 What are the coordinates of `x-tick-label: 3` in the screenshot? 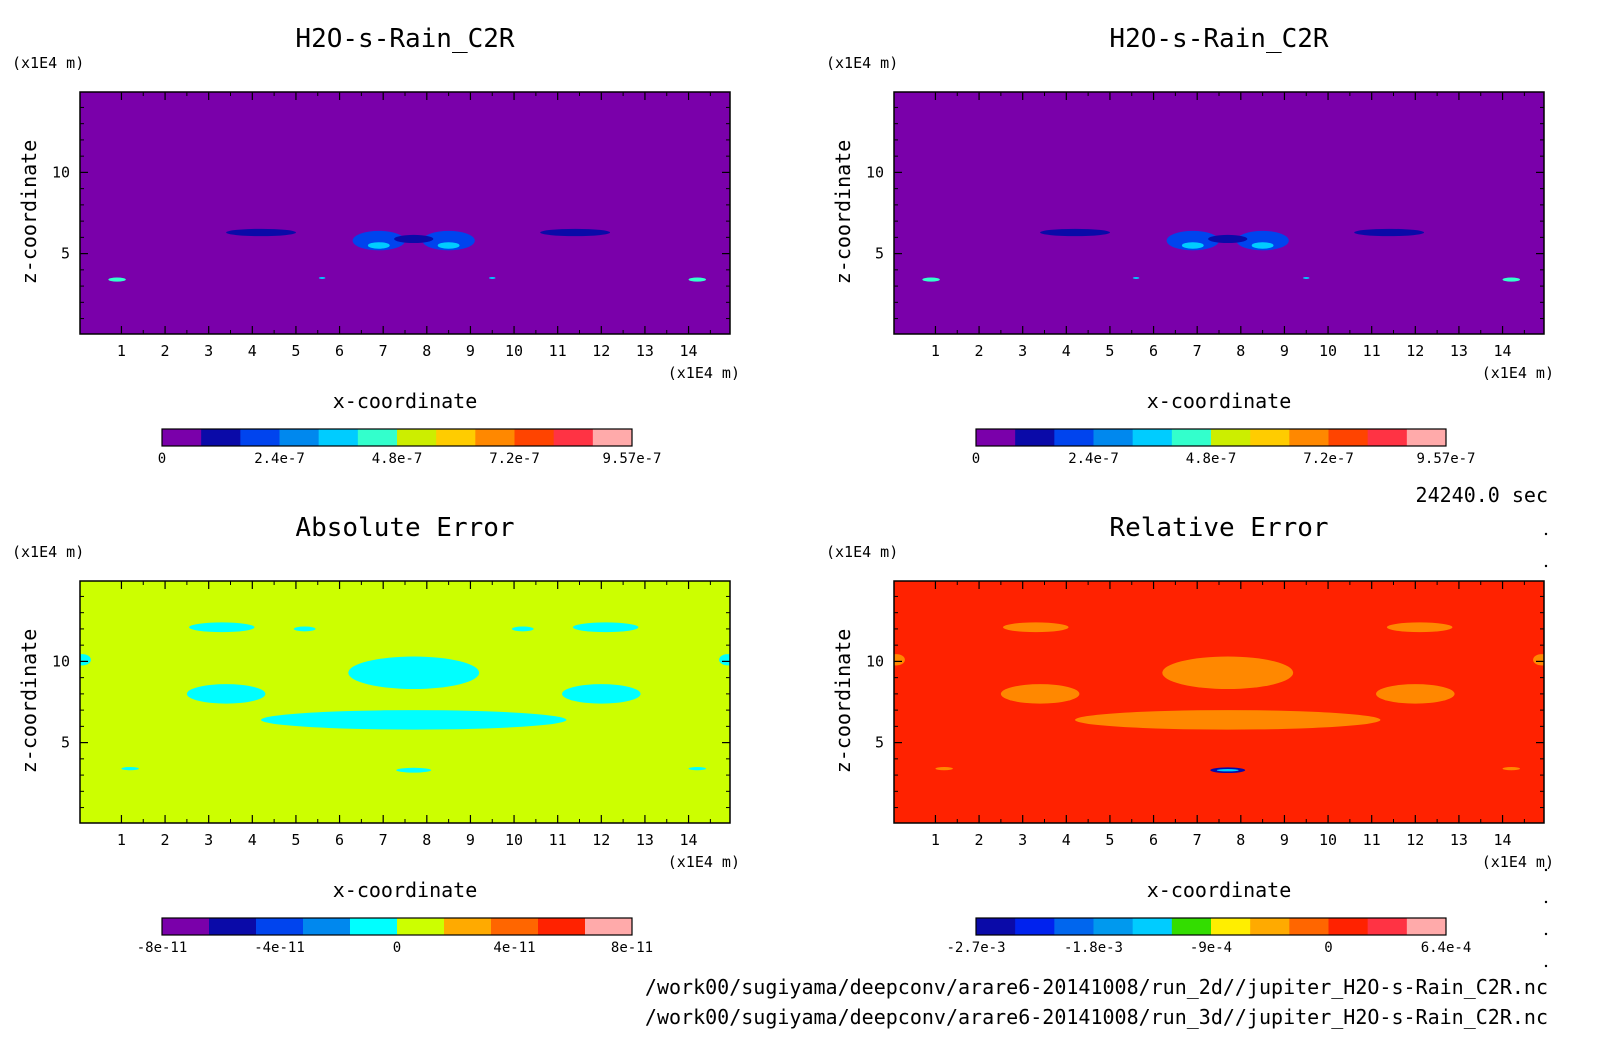 It's located at (1022, 840).